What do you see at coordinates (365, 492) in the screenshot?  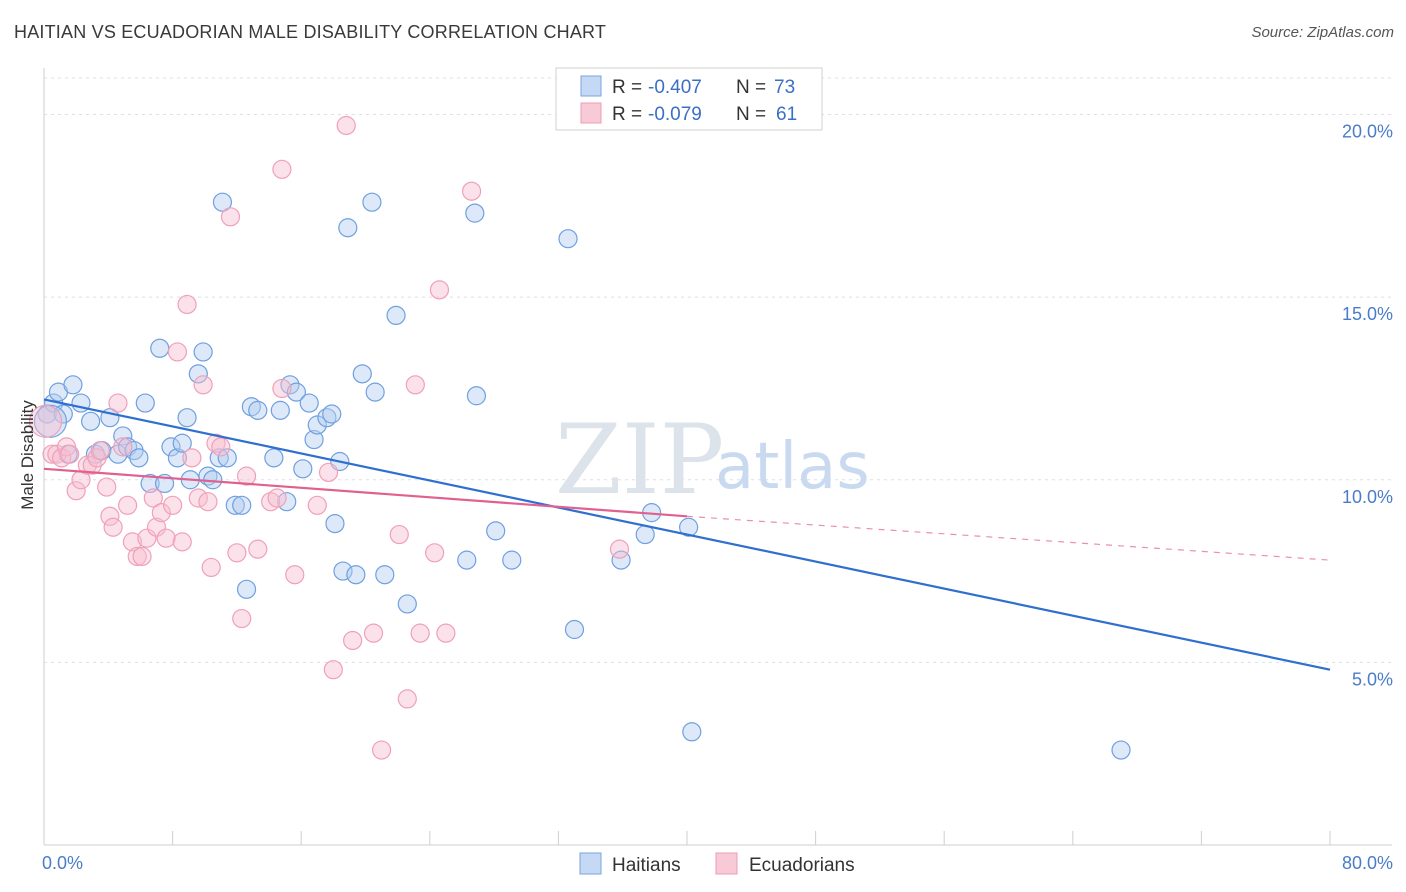 I see `ecuadorians-trend-line` at bounding box center [365, 492].